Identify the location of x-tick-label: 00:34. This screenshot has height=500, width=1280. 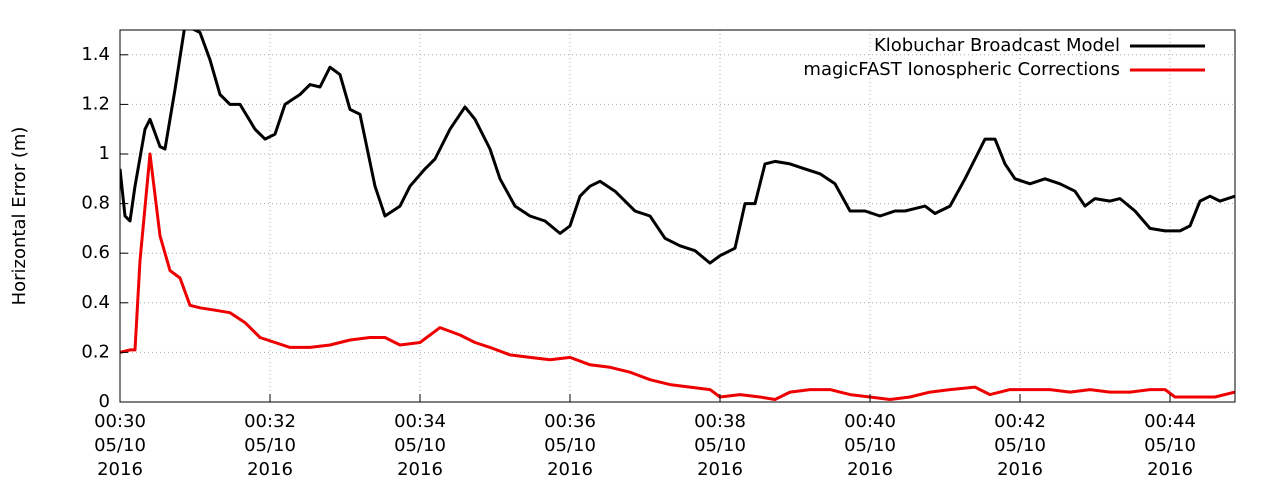
(420, 421).